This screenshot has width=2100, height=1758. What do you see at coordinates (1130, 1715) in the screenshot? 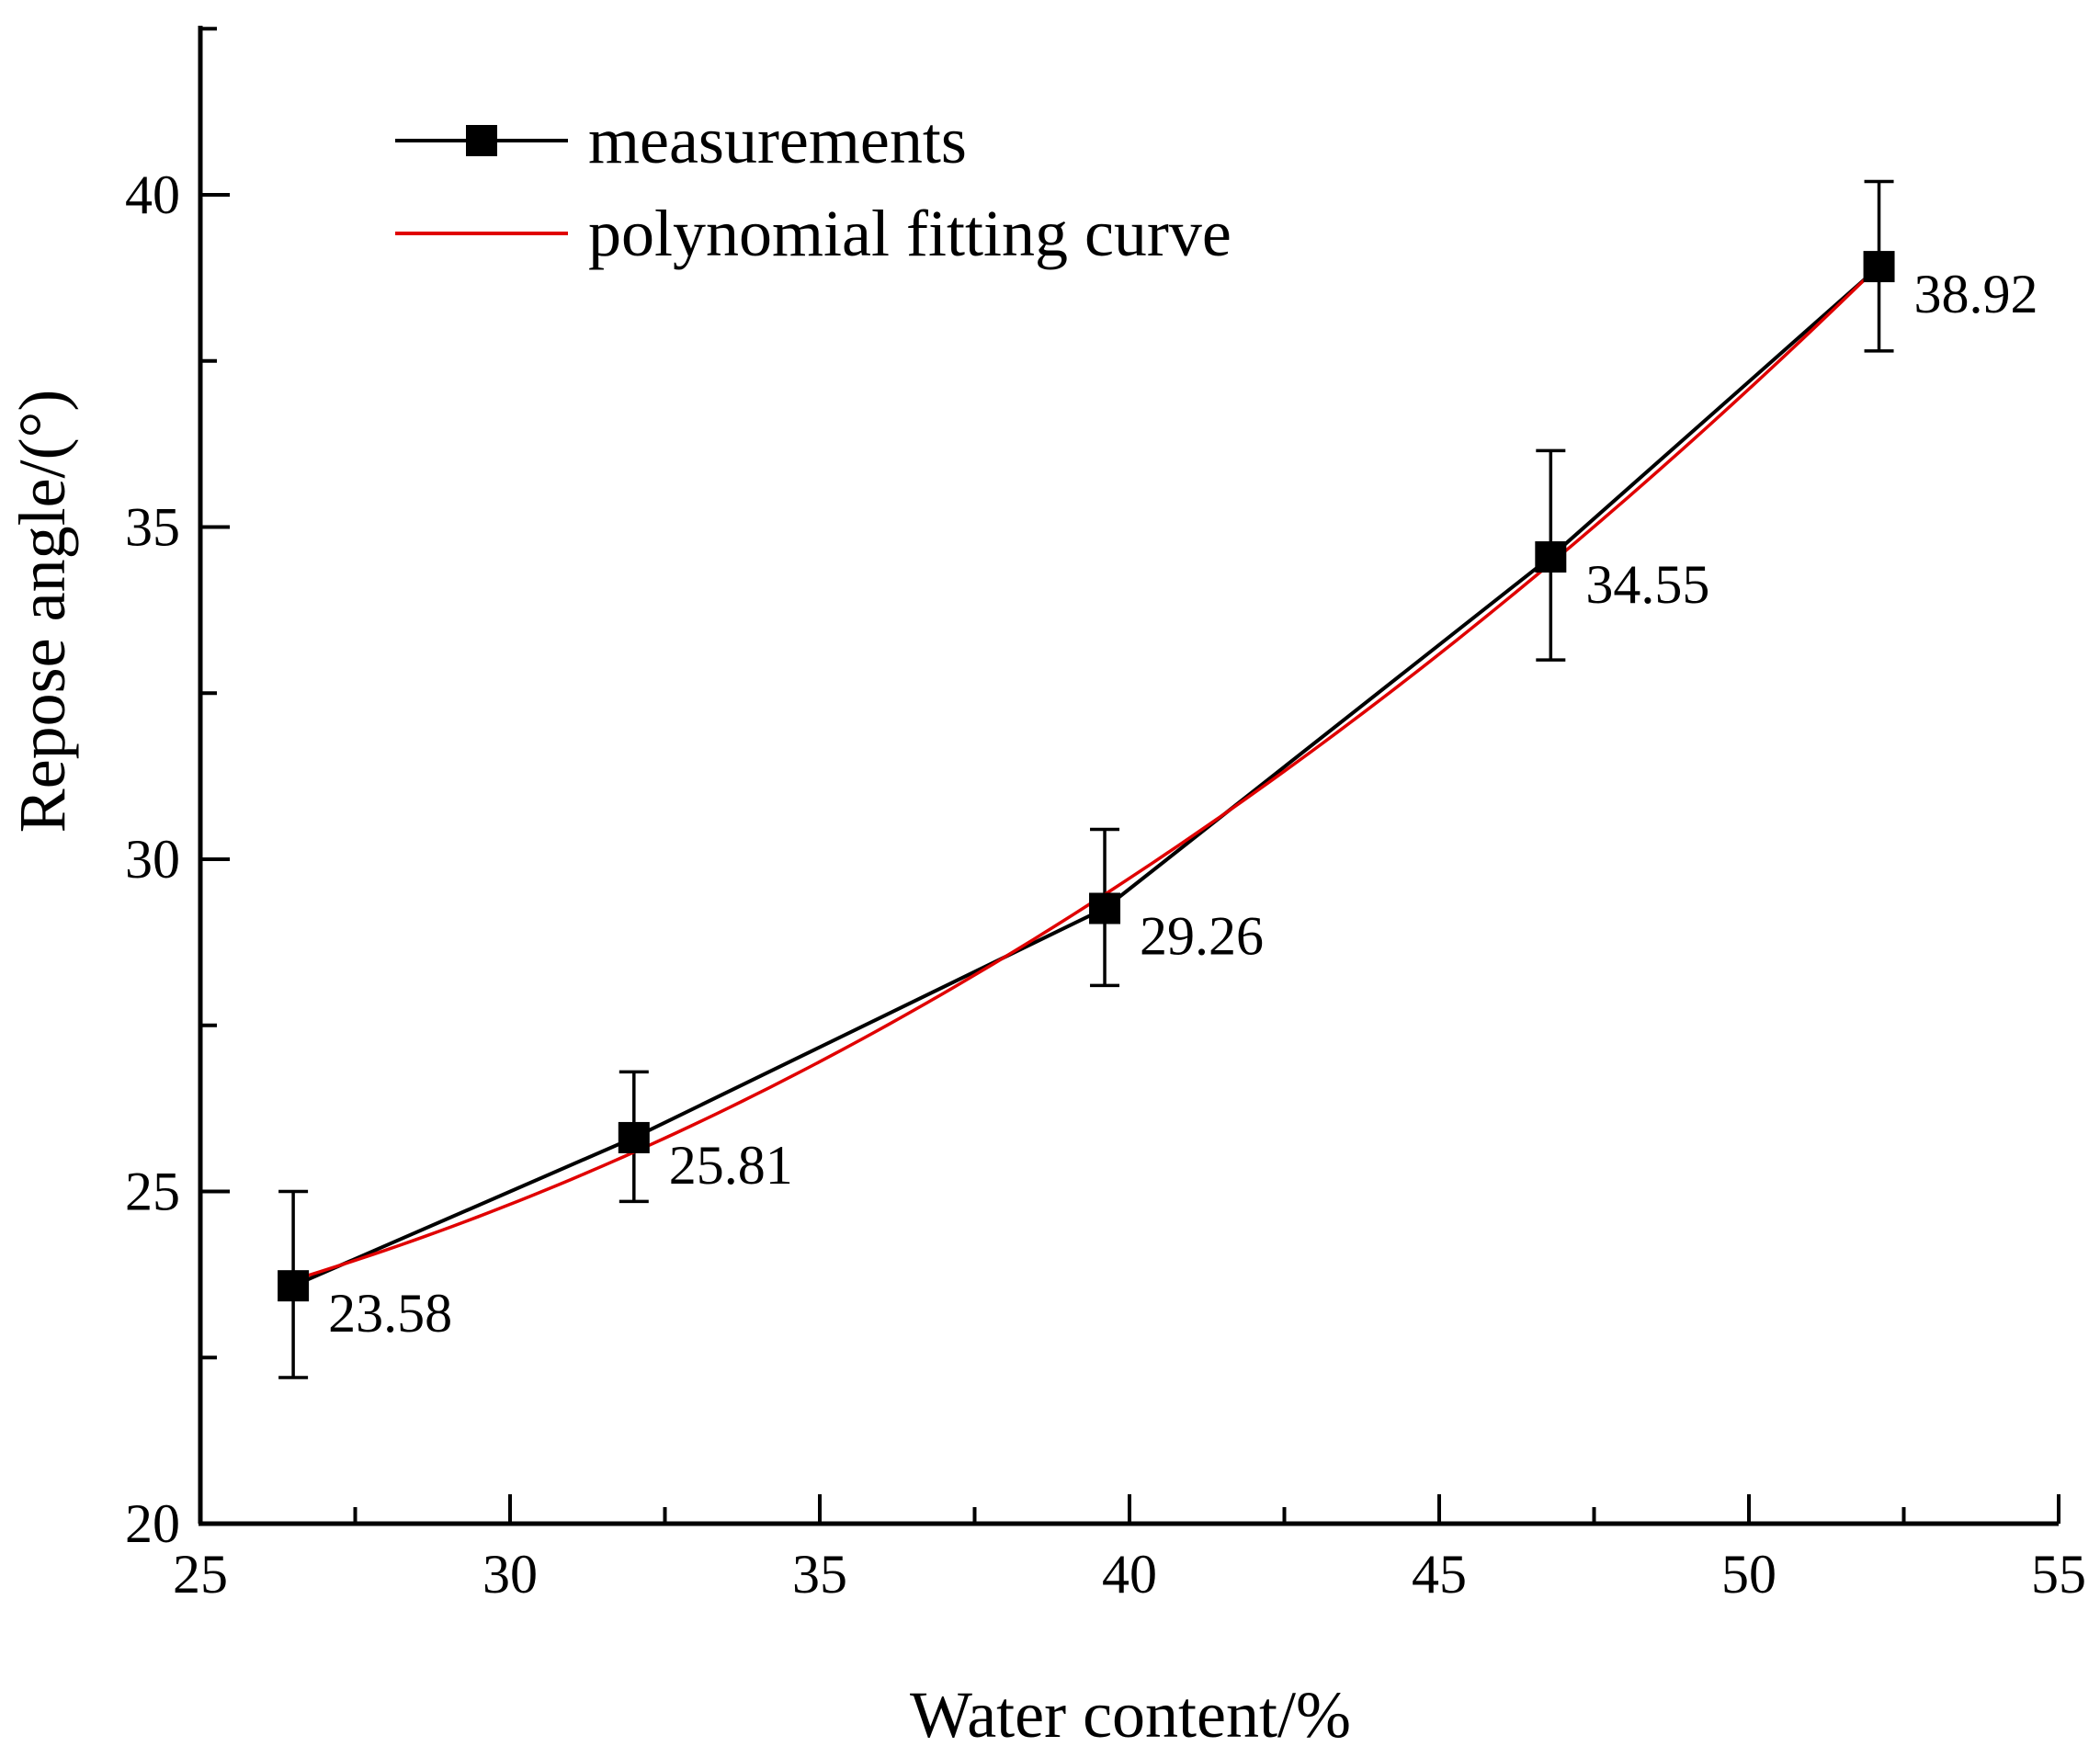
I see `x-axis-title: Water content/%` at bounding box center [1130, 1715].